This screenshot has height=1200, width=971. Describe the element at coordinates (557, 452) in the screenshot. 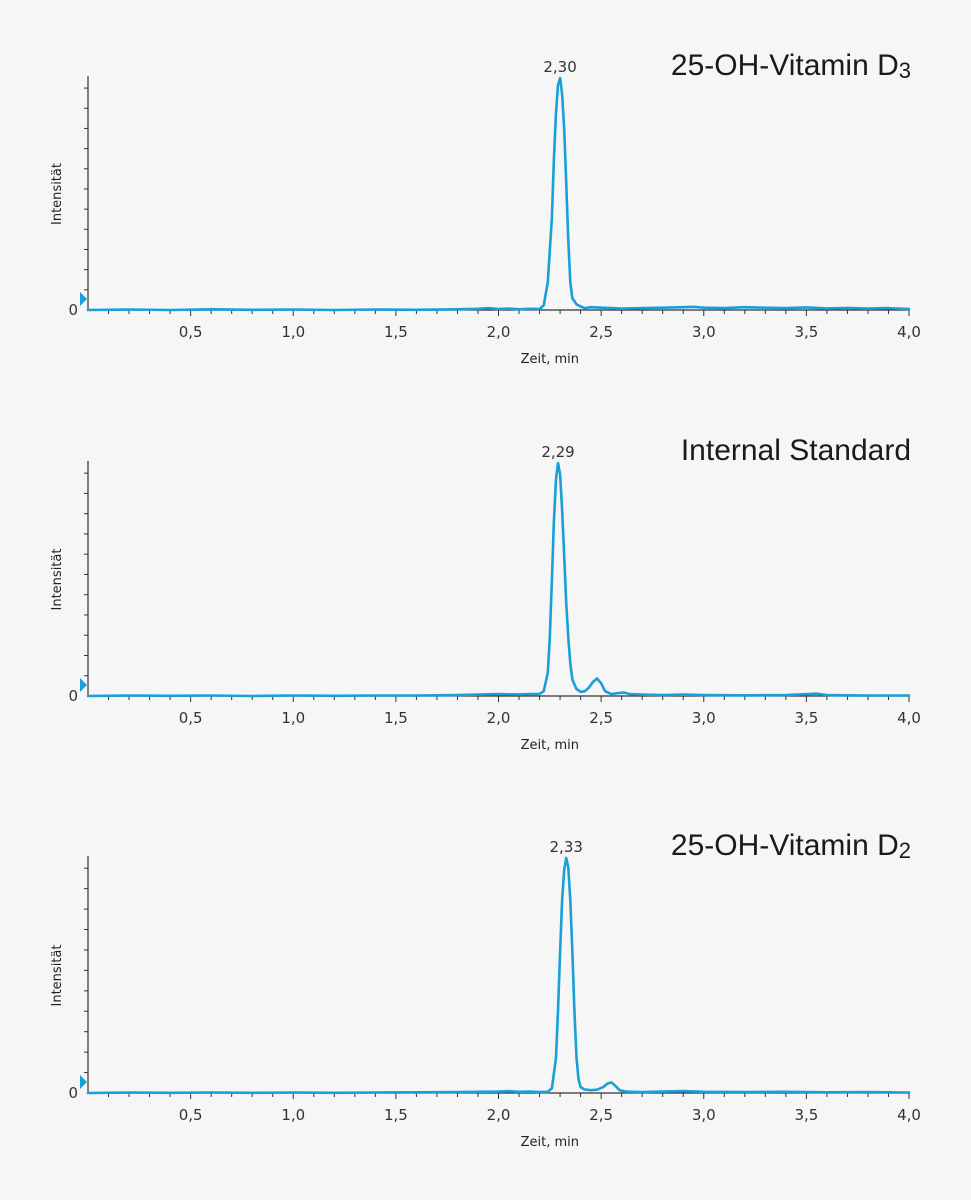

I see `peak-label: 2,29` at that location.